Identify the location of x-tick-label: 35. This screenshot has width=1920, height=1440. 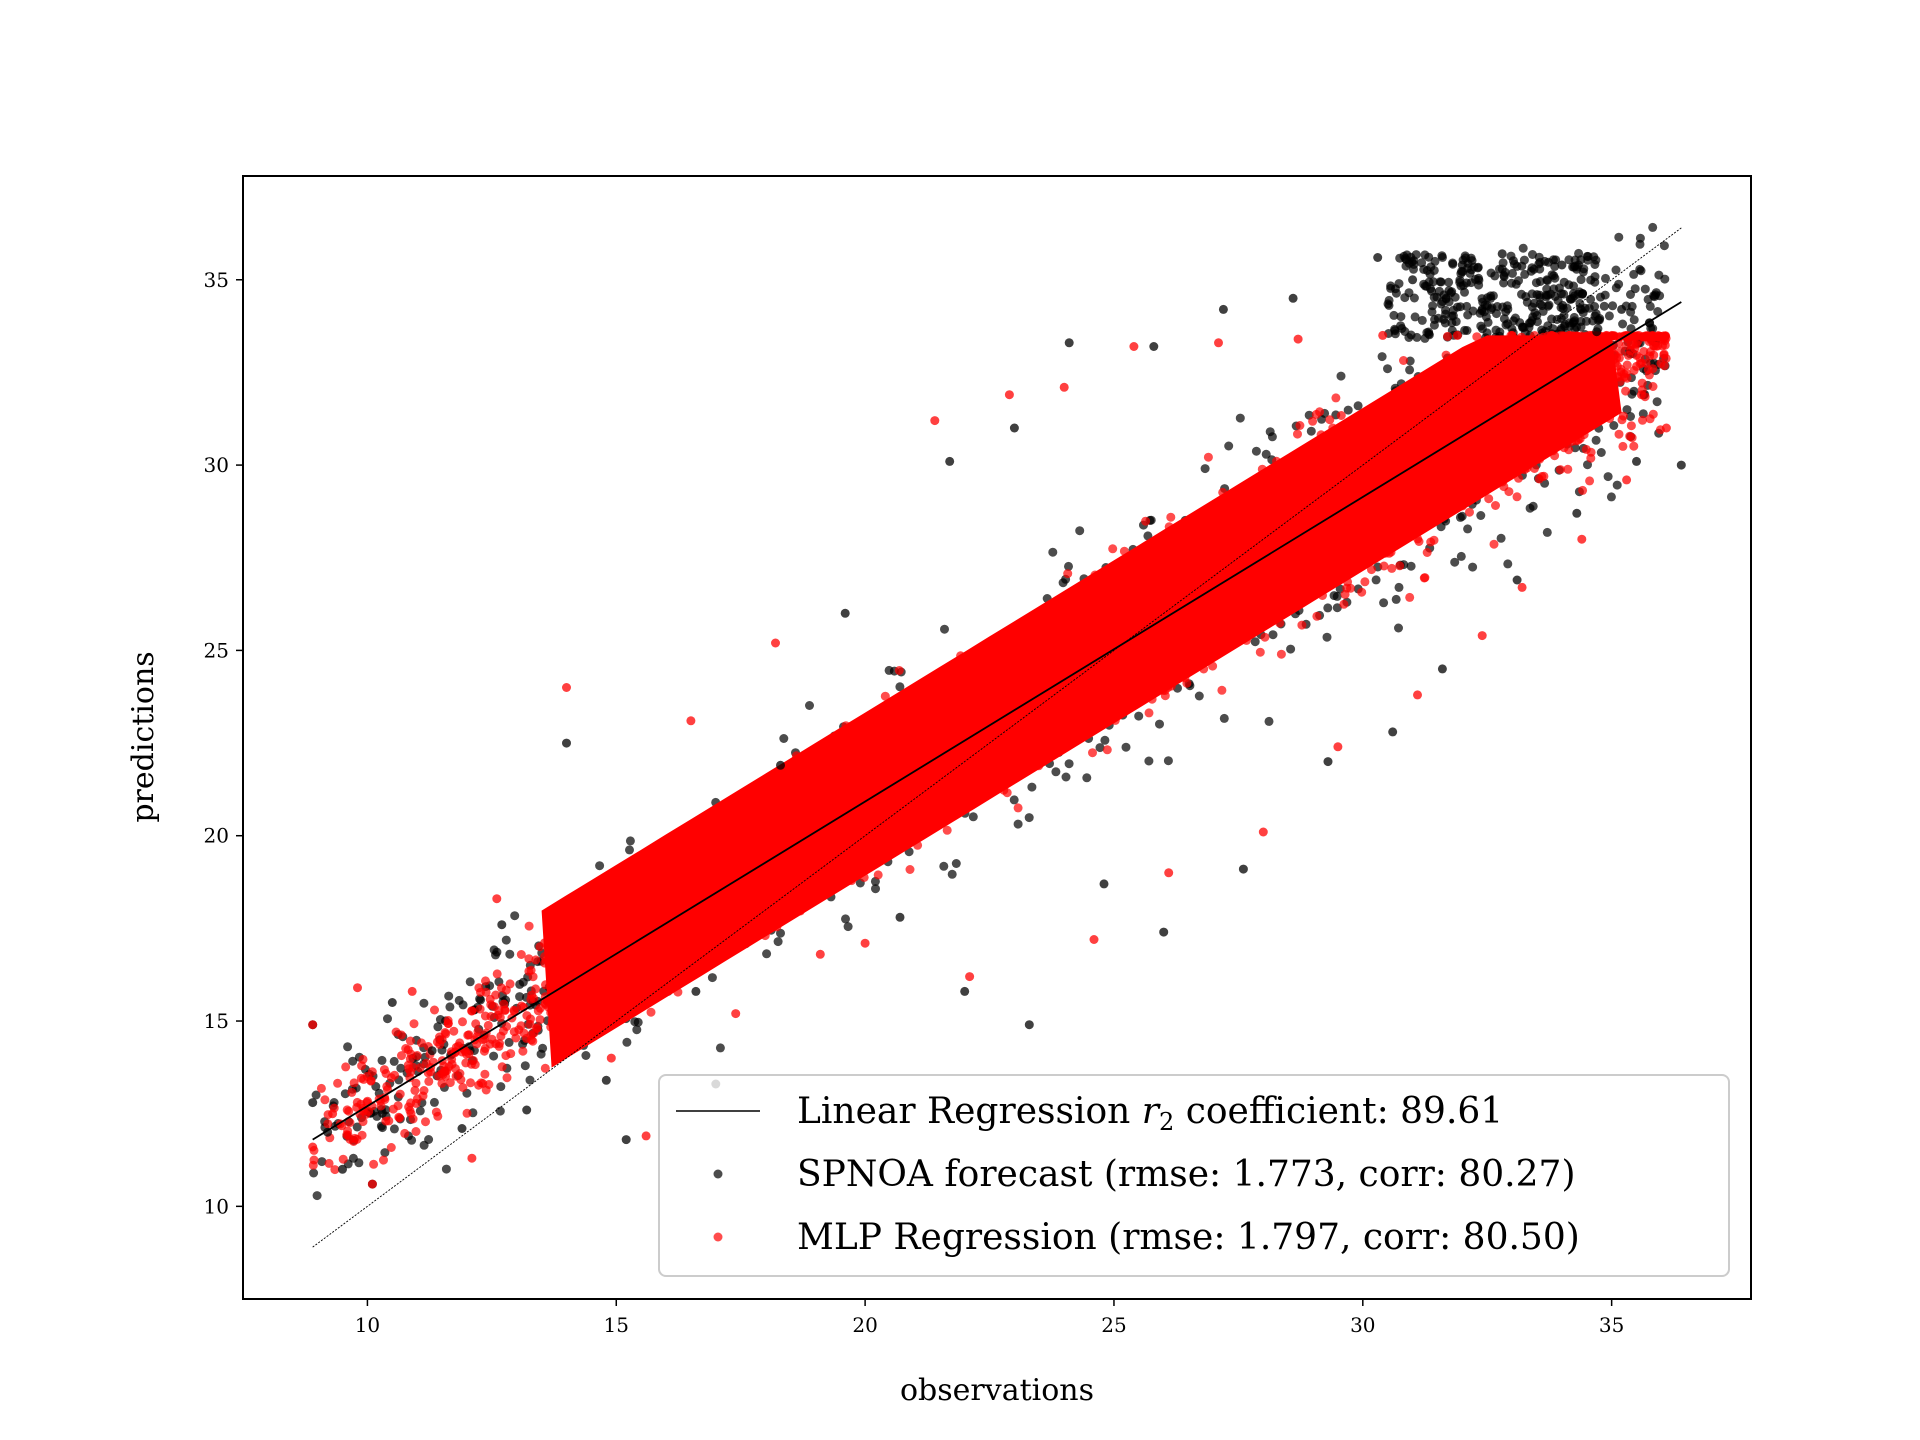
(1611, 1325).